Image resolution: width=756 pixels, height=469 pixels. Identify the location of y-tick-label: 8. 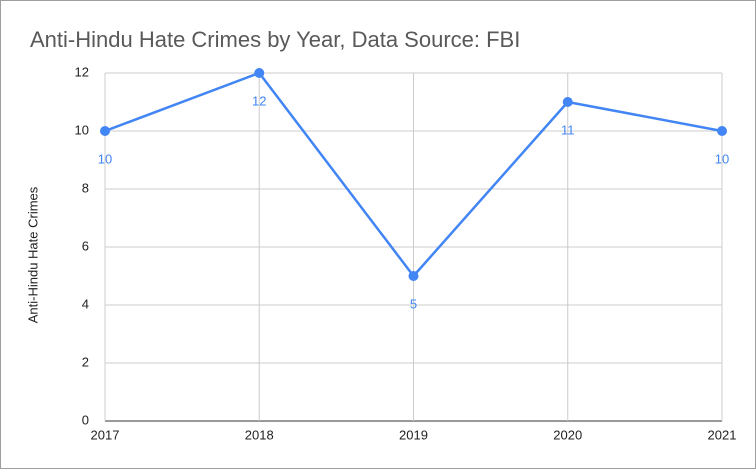
(85, 187).